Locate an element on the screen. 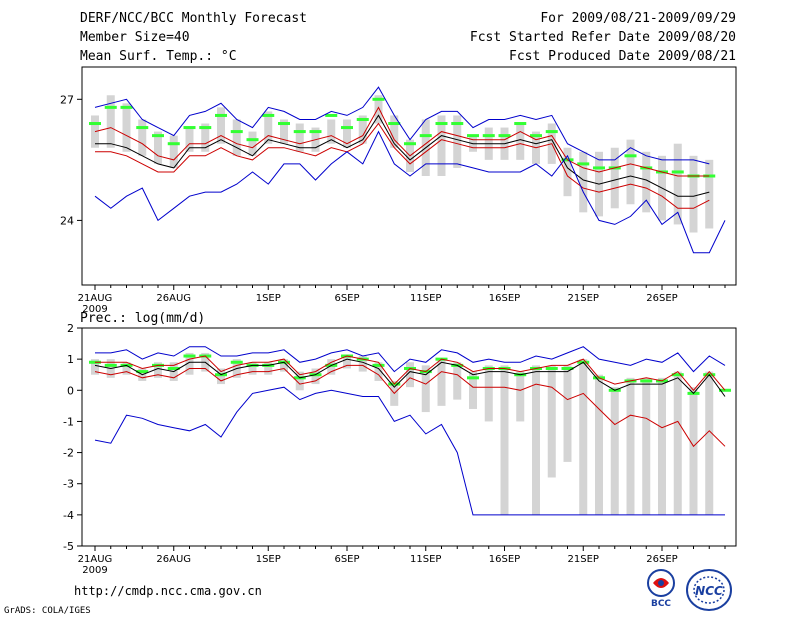  y-tick-label: 1 is located at coordinates (70, 359).